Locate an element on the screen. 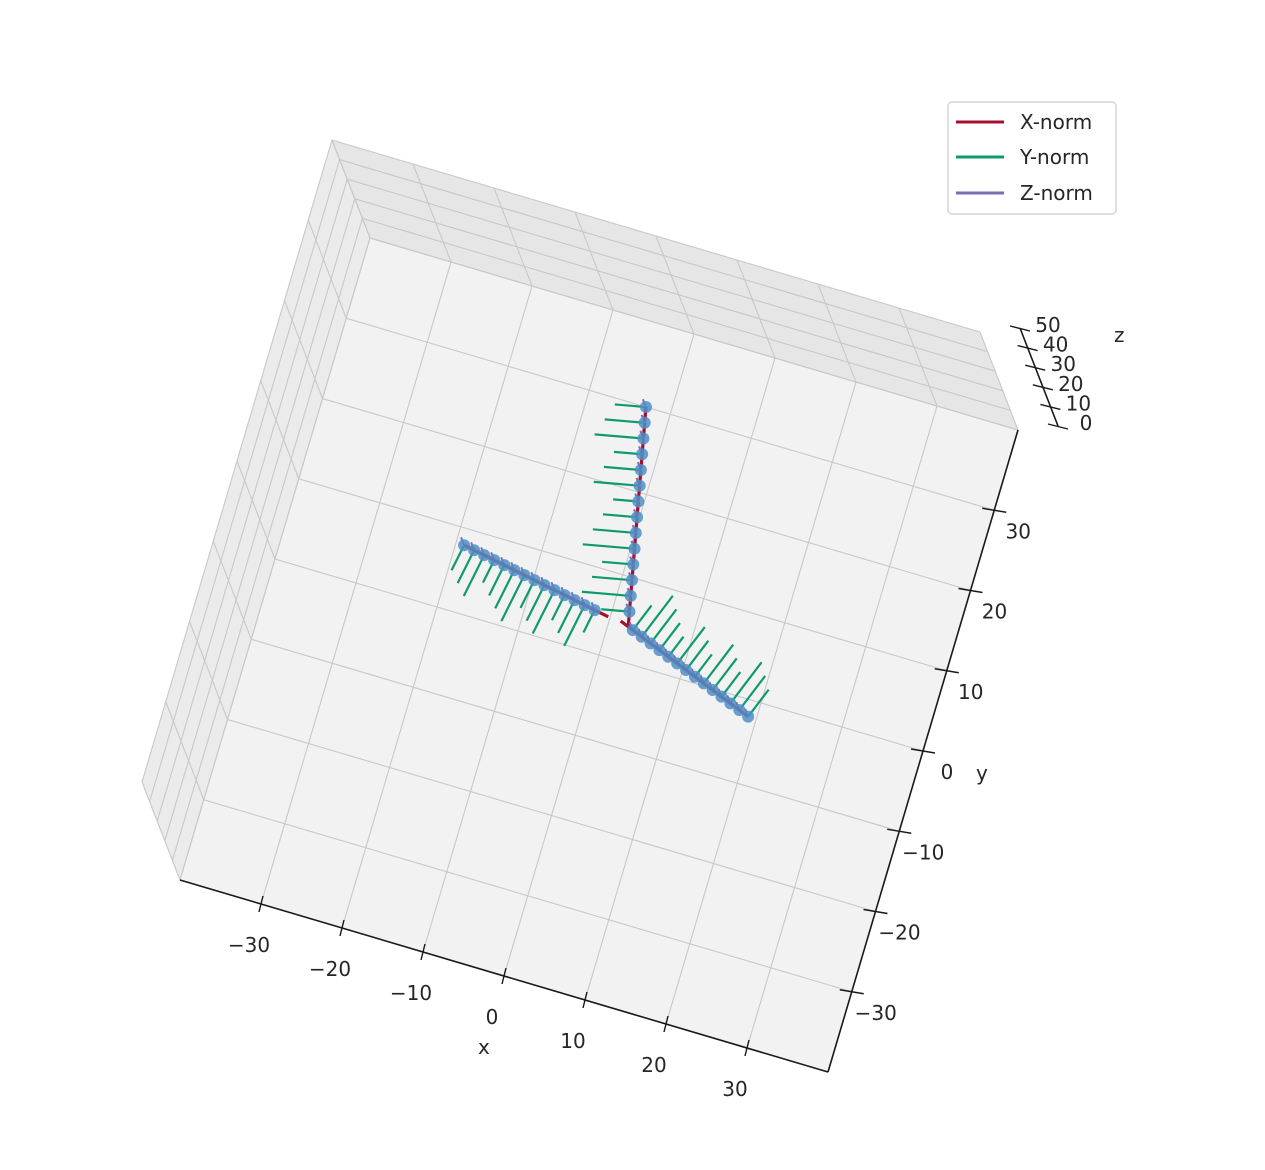 The width and height of the screenshot is (1265, 1170). quiver-plot is located at coordinates (610, 560).